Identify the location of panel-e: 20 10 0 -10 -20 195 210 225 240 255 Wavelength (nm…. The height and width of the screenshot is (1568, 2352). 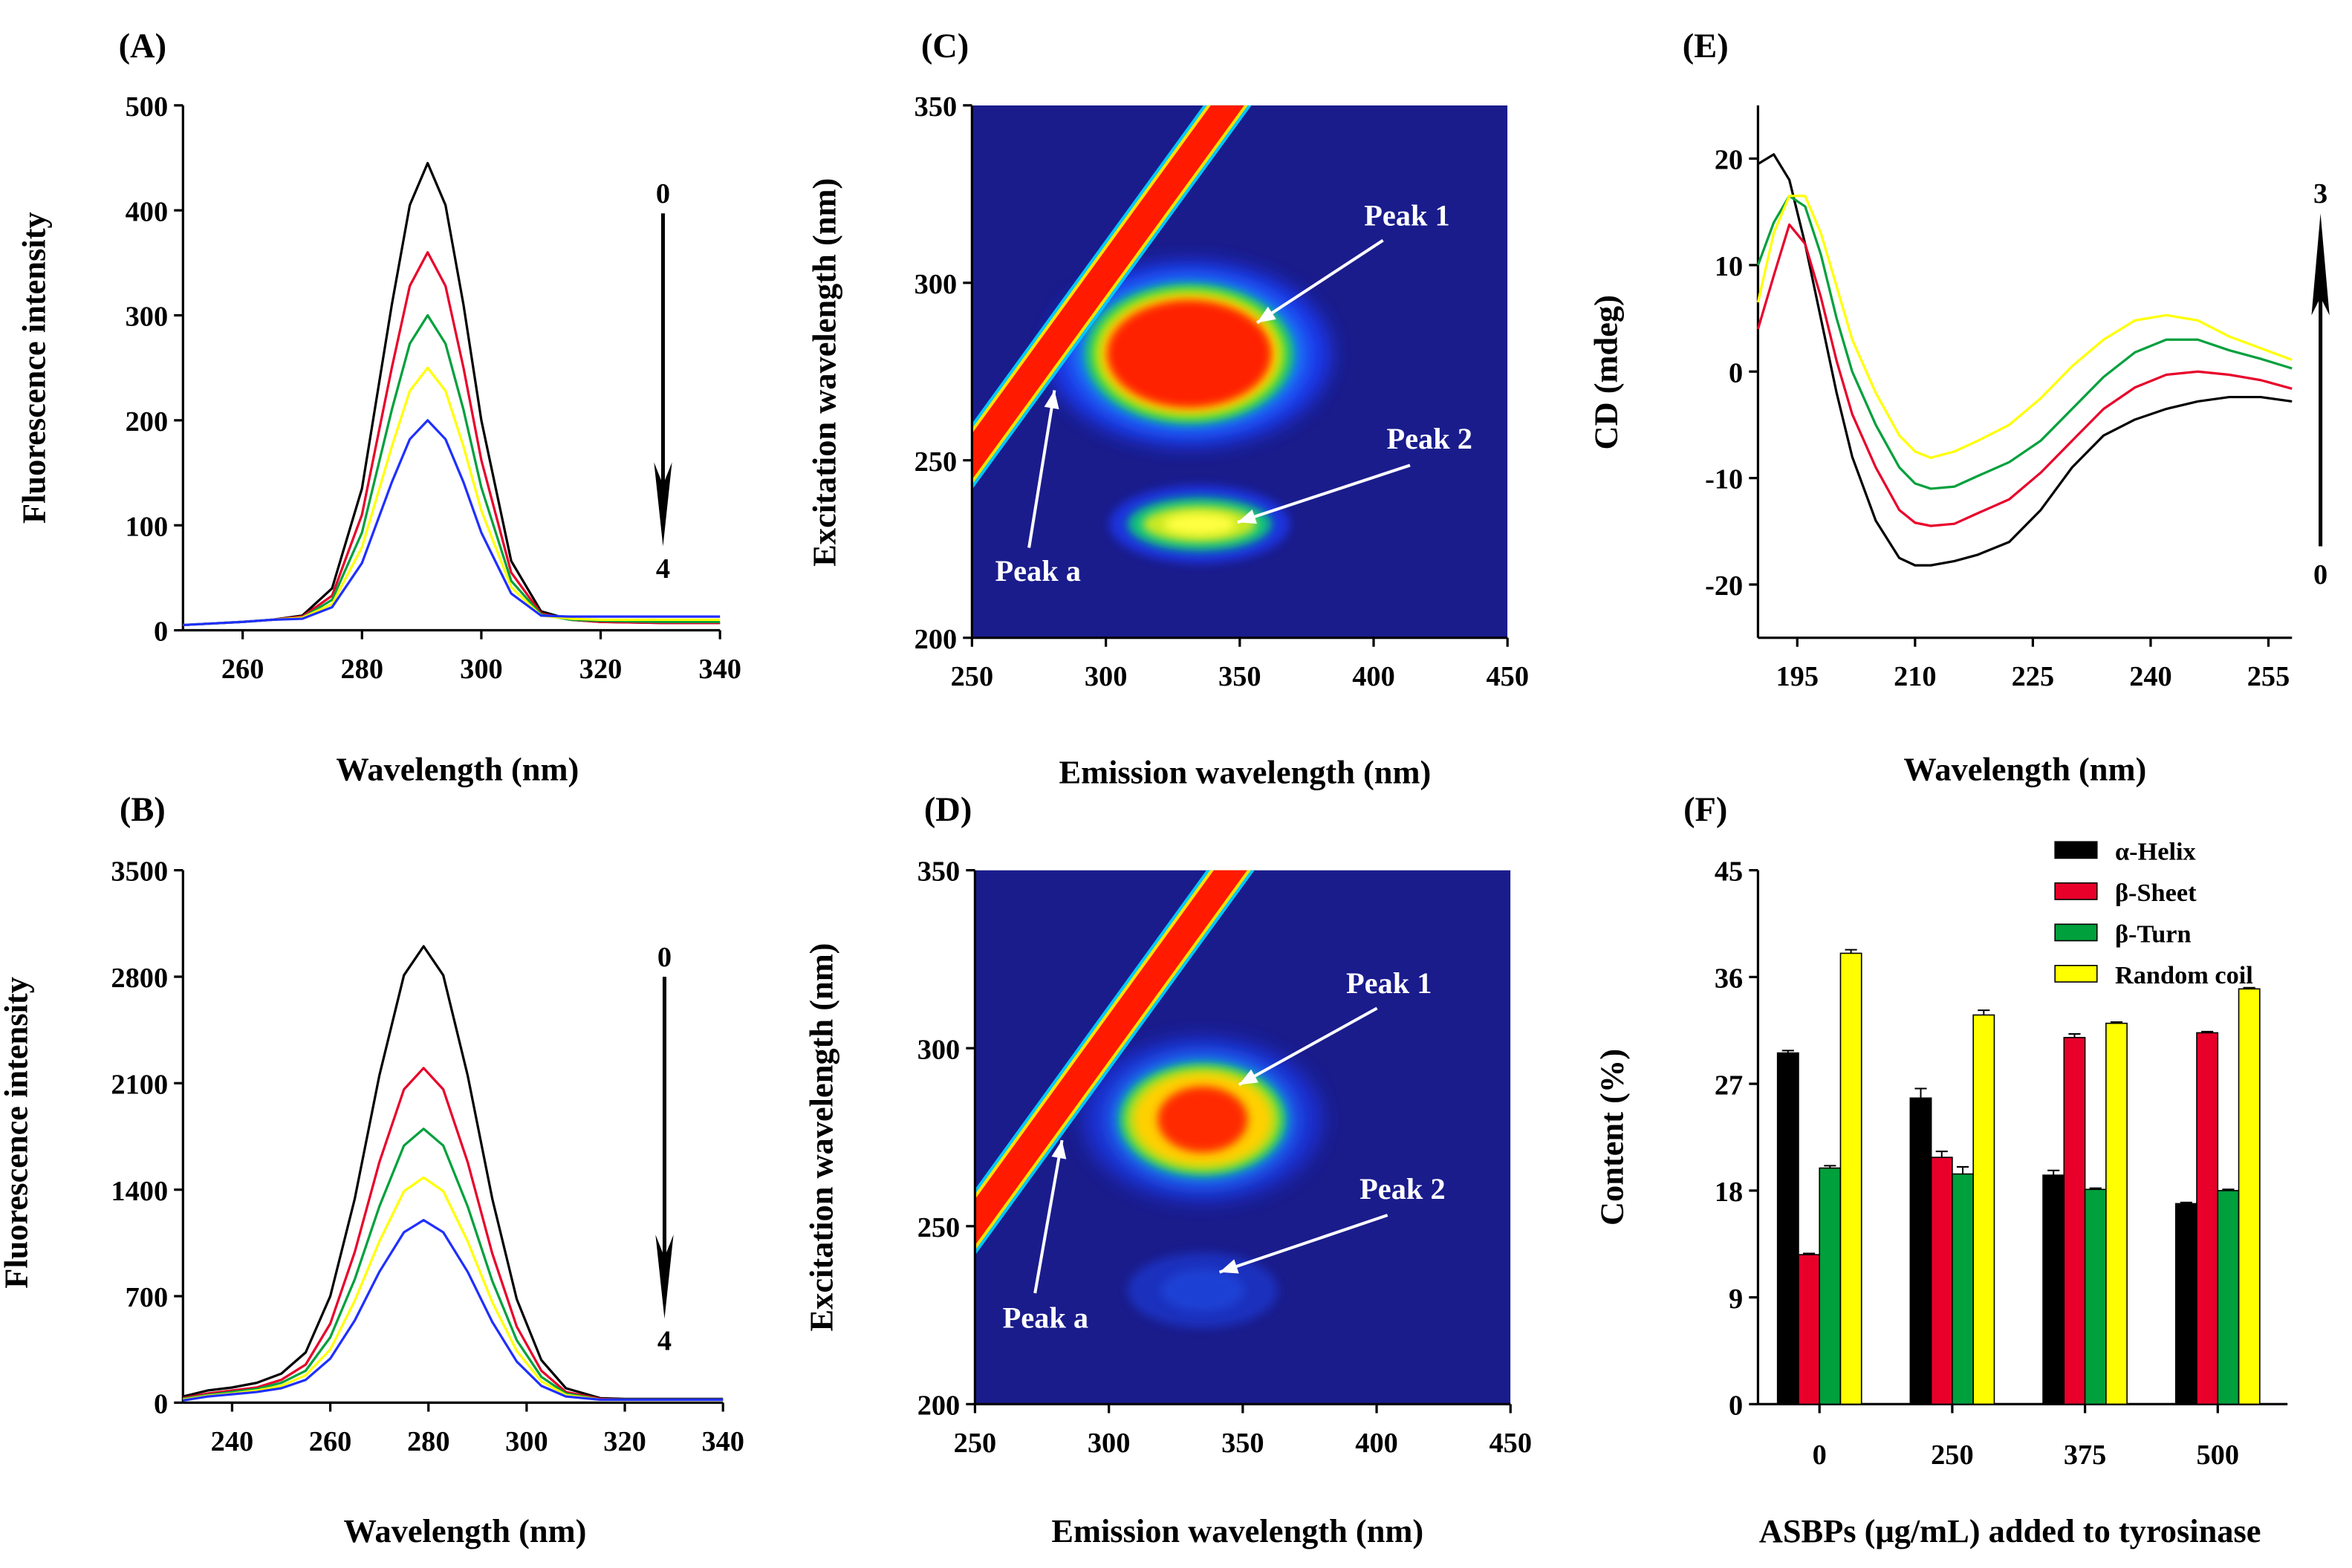
(1959, 446).